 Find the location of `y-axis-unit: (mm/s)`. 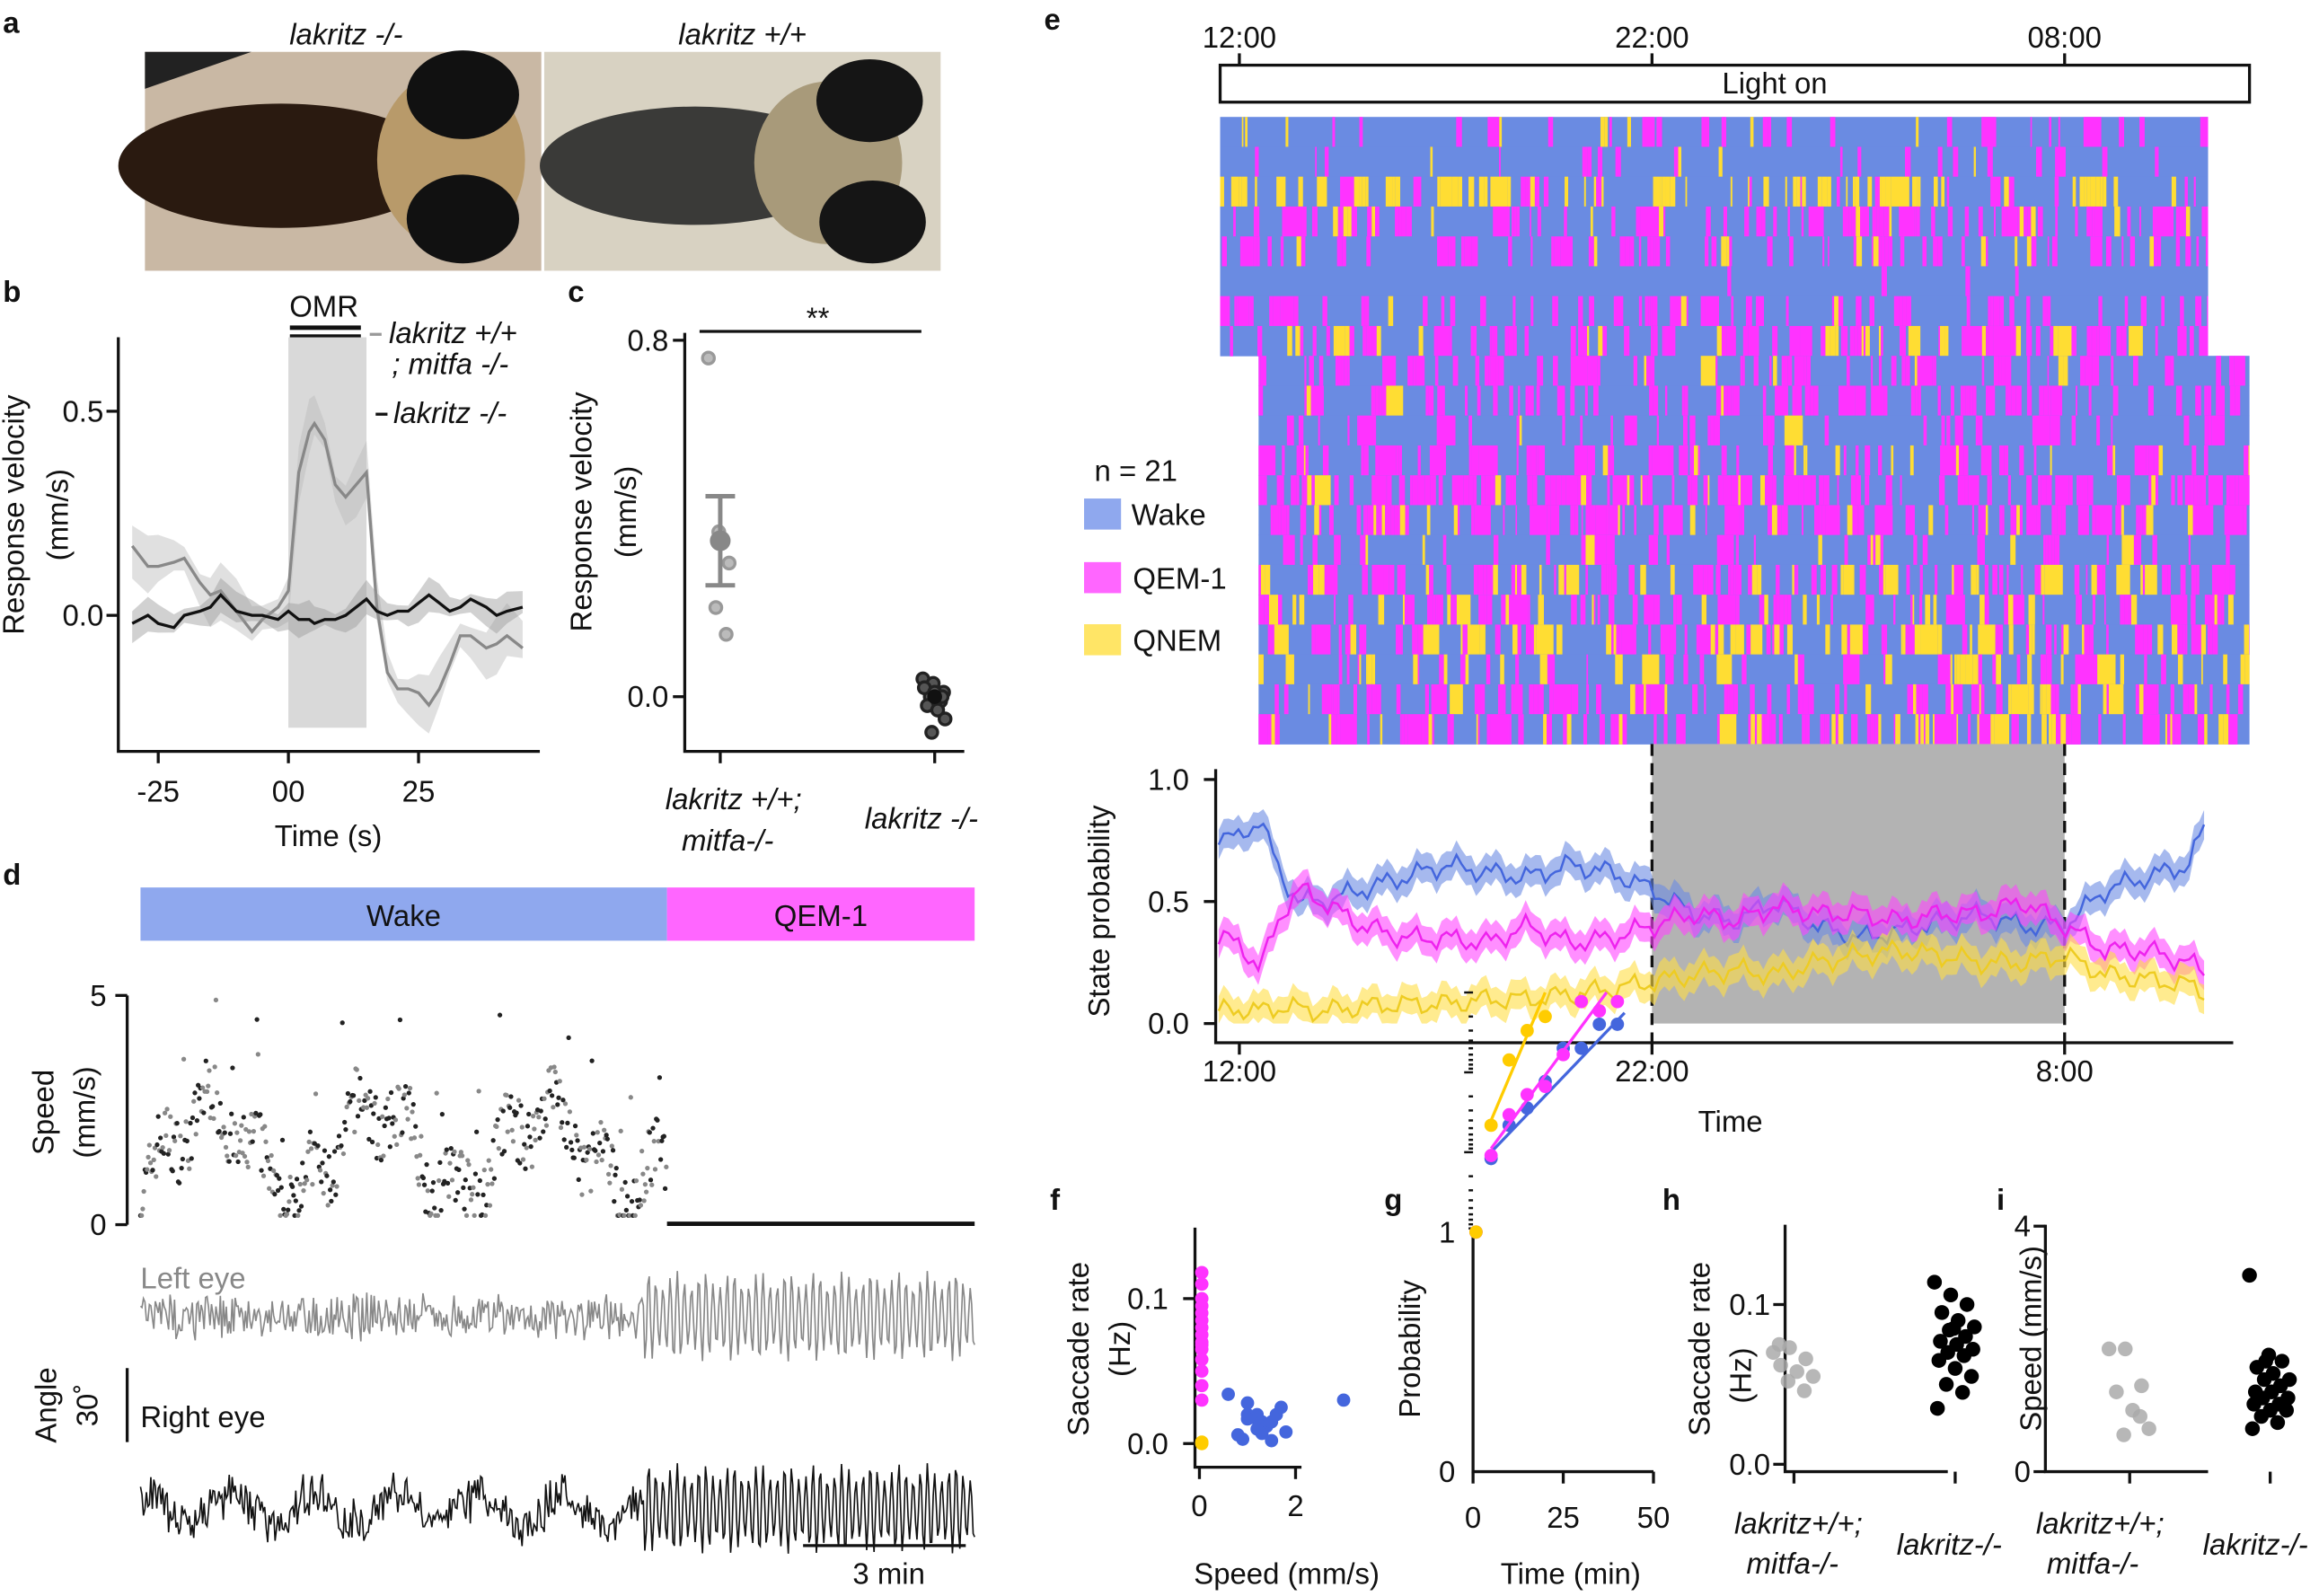

y-axis-unit: (mm/s) is located at coordinates (625, 512).